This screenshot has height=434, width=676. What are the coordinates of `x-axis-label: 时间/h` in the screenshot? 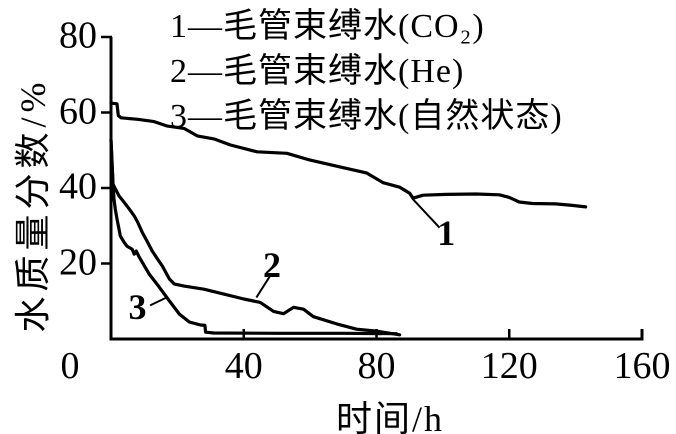 It's located at (390, 416).